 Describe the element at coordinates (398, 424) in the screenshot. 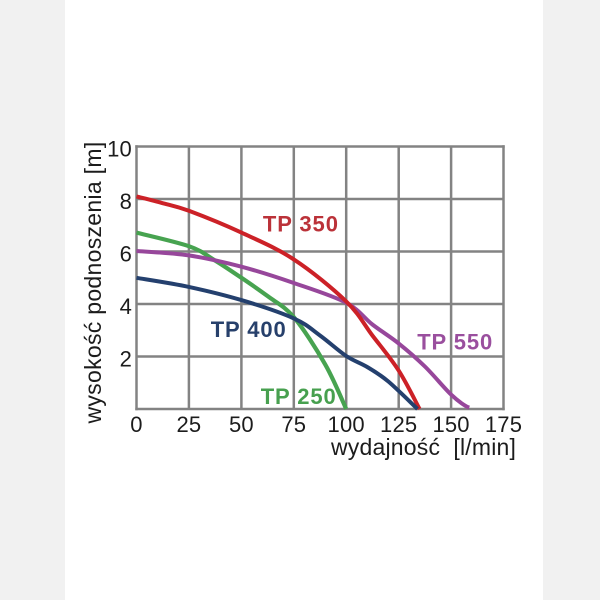

I see `svg-text: 125` at that location.